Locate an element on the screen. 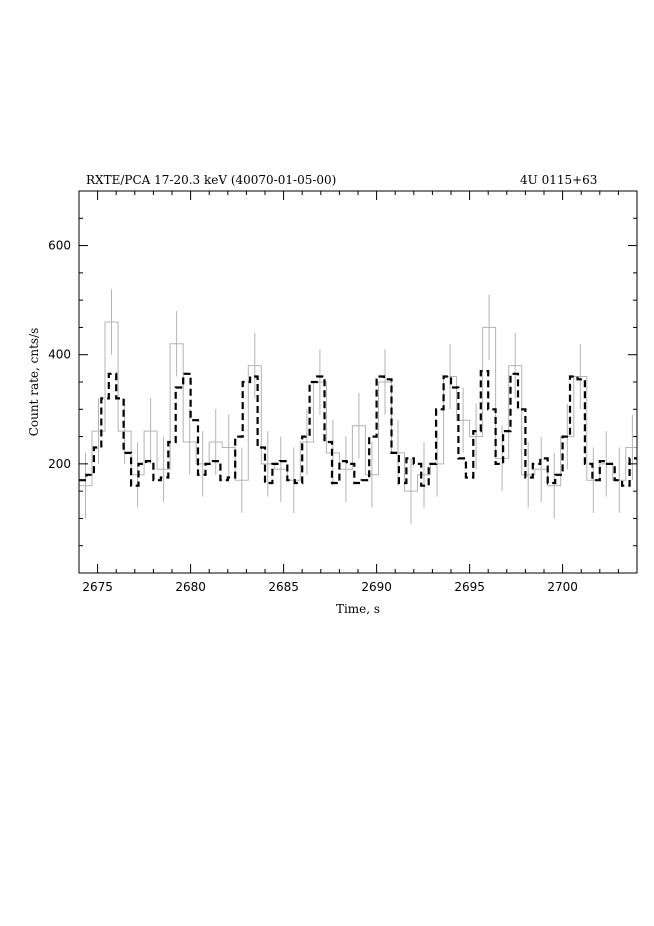  x-tick-label: 2675 is located at coordinates (97, 587).